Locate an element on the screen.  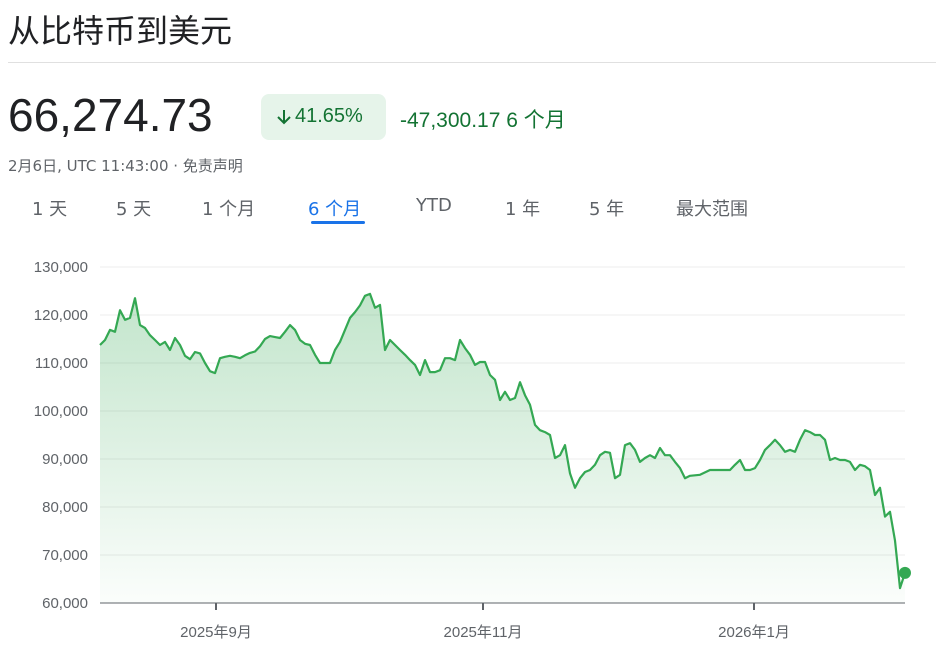
y-tick-label: 120,000 is located at coordinates (61, 315).